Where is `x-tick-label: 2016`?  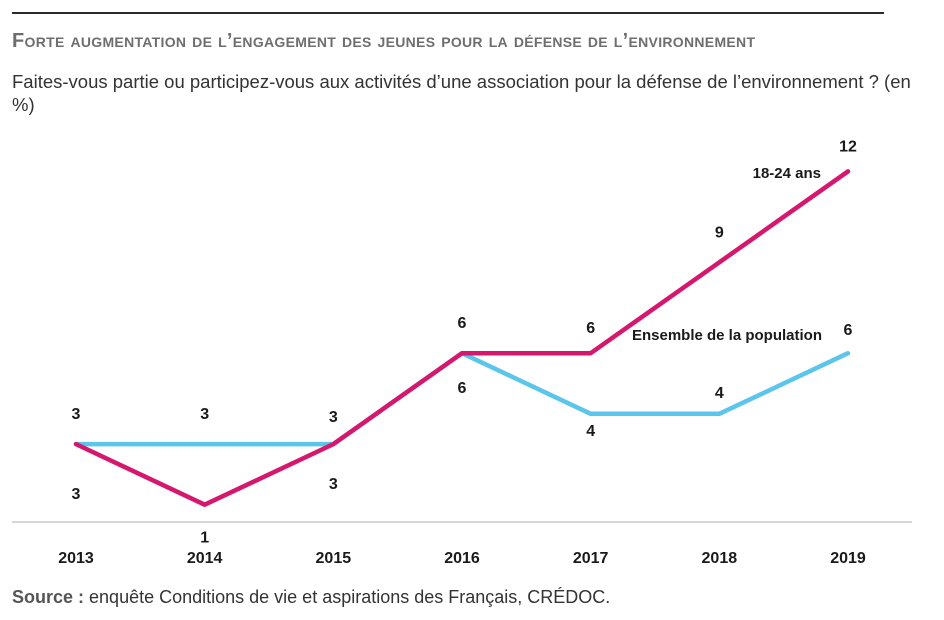
x-tick-label: 2016 is located at coordinates (462, 558).